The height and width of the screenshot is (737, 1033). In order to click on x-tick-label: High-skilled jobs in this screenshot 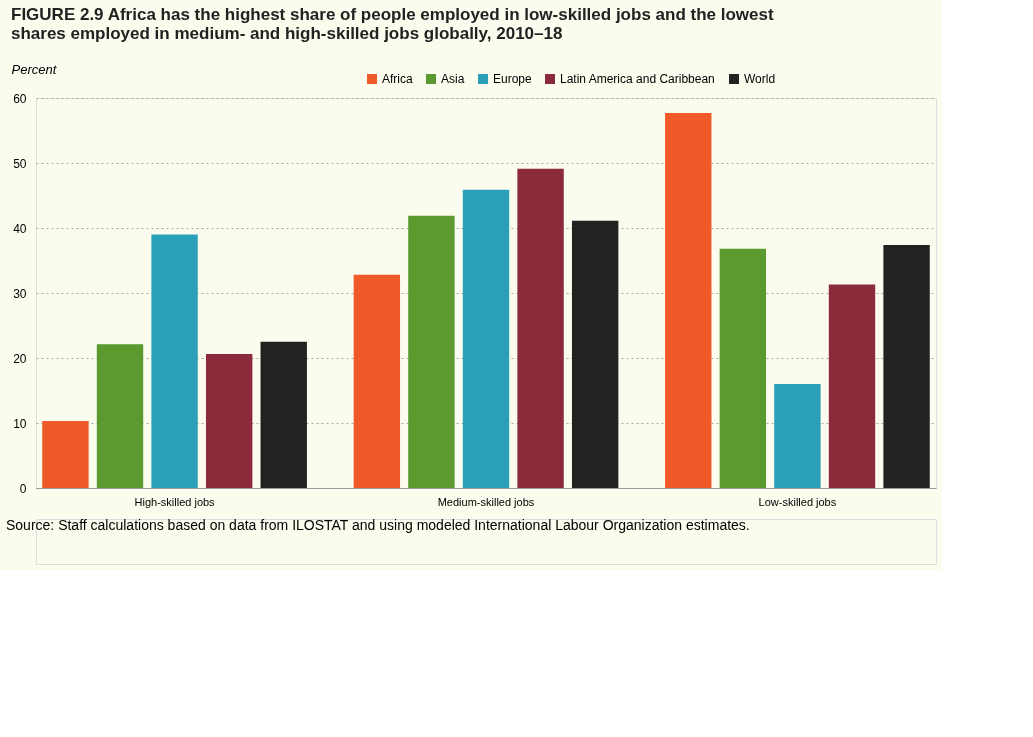, I will do `click(175, 501)`.